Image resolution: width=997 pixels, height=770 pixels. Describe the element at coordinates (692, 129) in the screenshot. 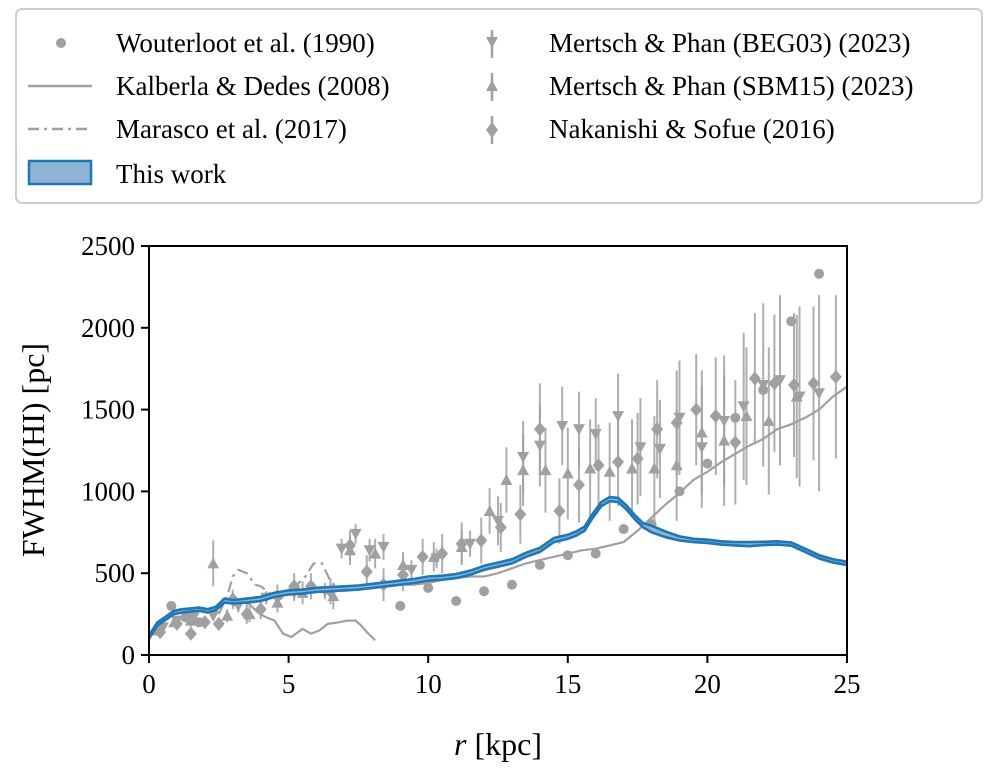

I see `legend-label: Nakanishi & Sofue (2016)` at that location.